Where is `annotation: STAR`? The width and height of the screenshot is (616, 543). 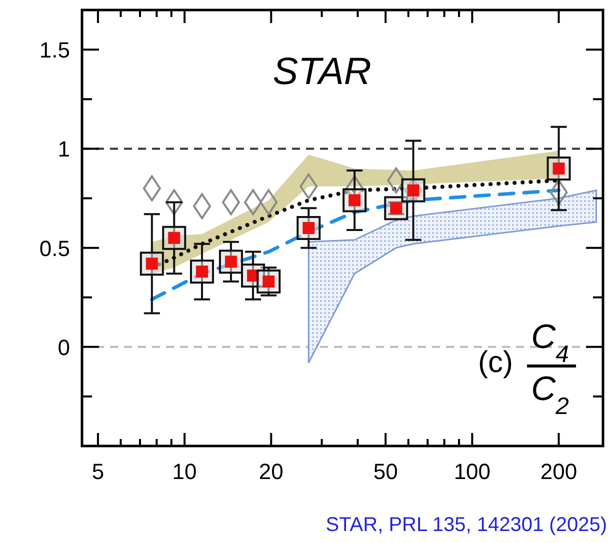
annotation: STAR is located at coordinates (322, 72).